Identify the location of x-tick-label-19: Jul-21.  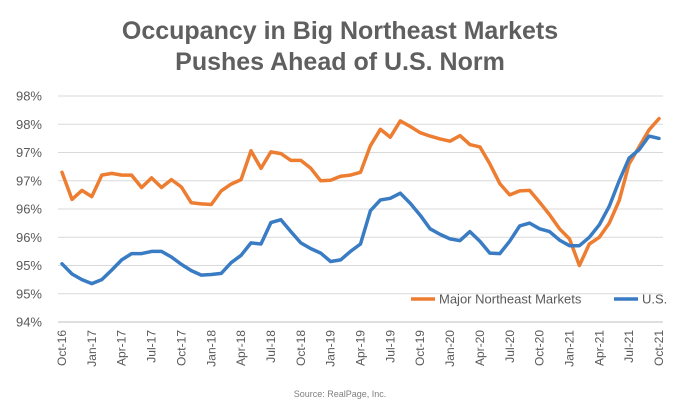
(629, 346).